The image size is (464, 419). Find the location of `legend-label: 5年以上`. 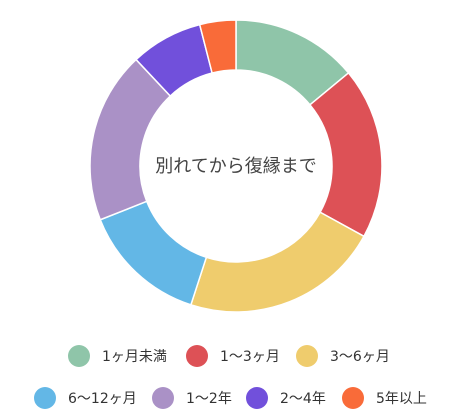

legend-label: 5年以上 is located at coordinates (401, 399).